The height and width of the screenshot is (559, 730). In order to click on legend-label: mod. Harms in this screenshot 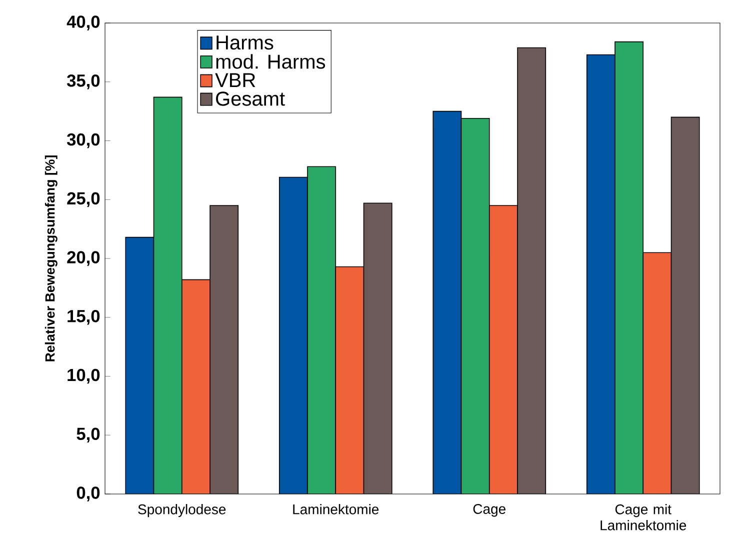, I will do `click(271, 61)`.